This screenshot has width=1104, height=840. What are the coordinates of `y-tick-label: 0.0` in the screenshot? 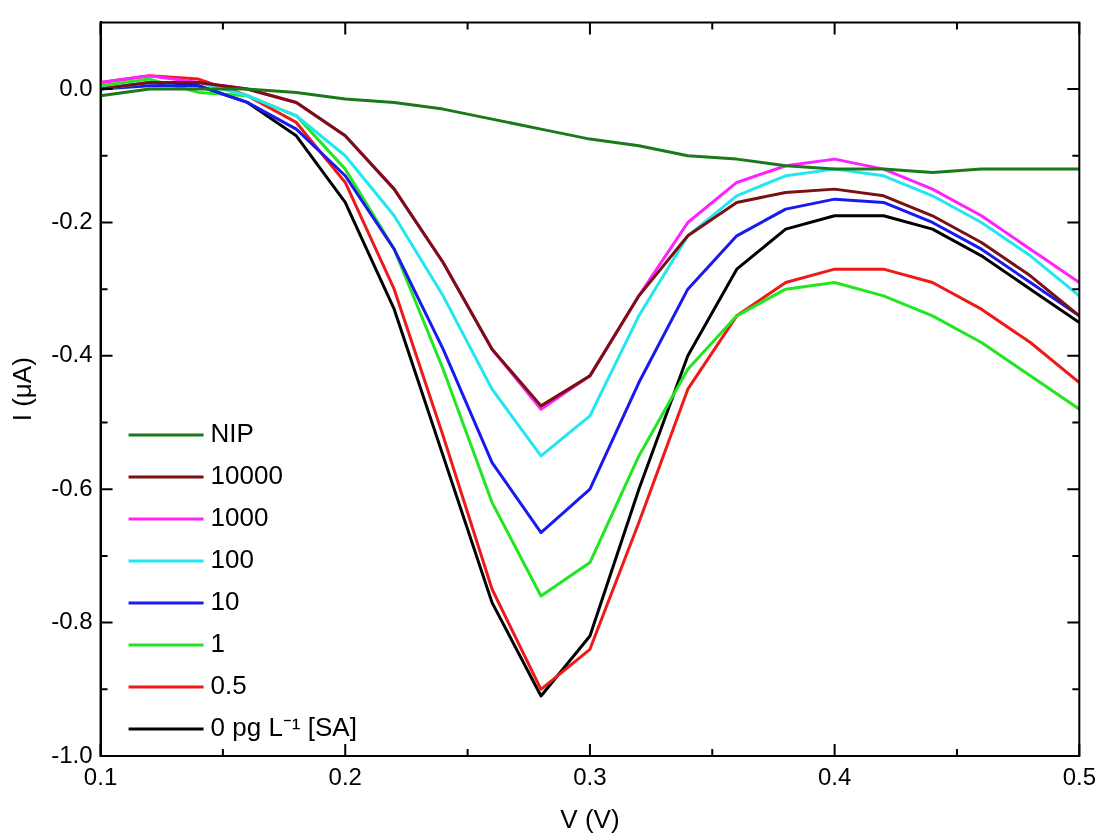 It's located at (76, 87).